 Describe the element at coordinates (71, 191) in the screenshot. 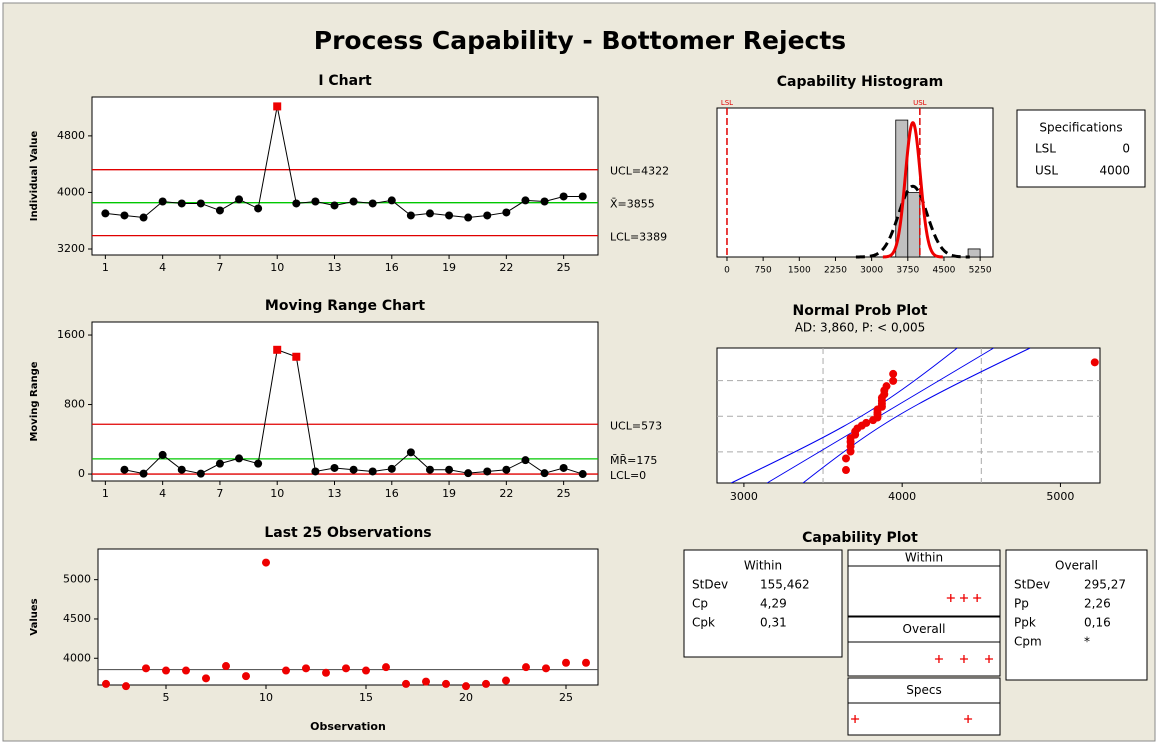

I see `y-tick-label: 4000` at that location.